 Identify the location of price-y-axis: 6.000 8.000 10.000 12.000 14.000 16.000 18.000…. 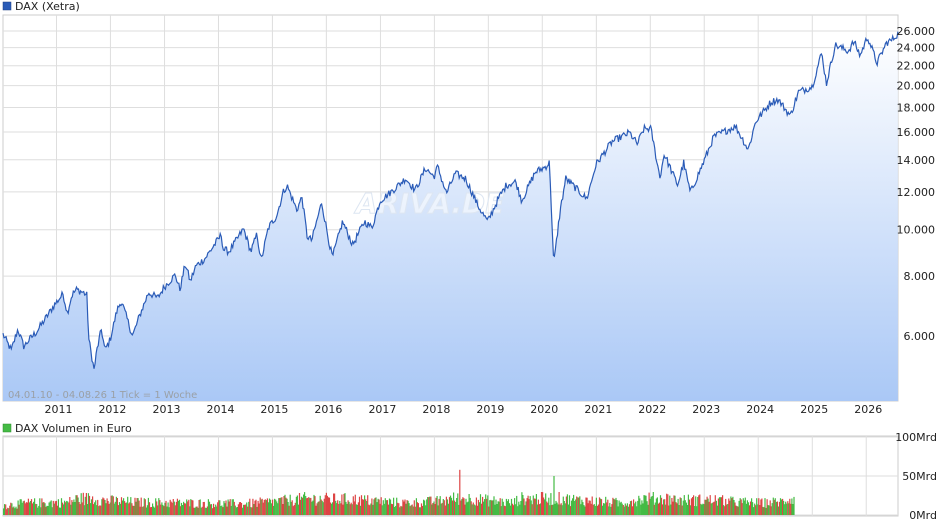
(916, 184).